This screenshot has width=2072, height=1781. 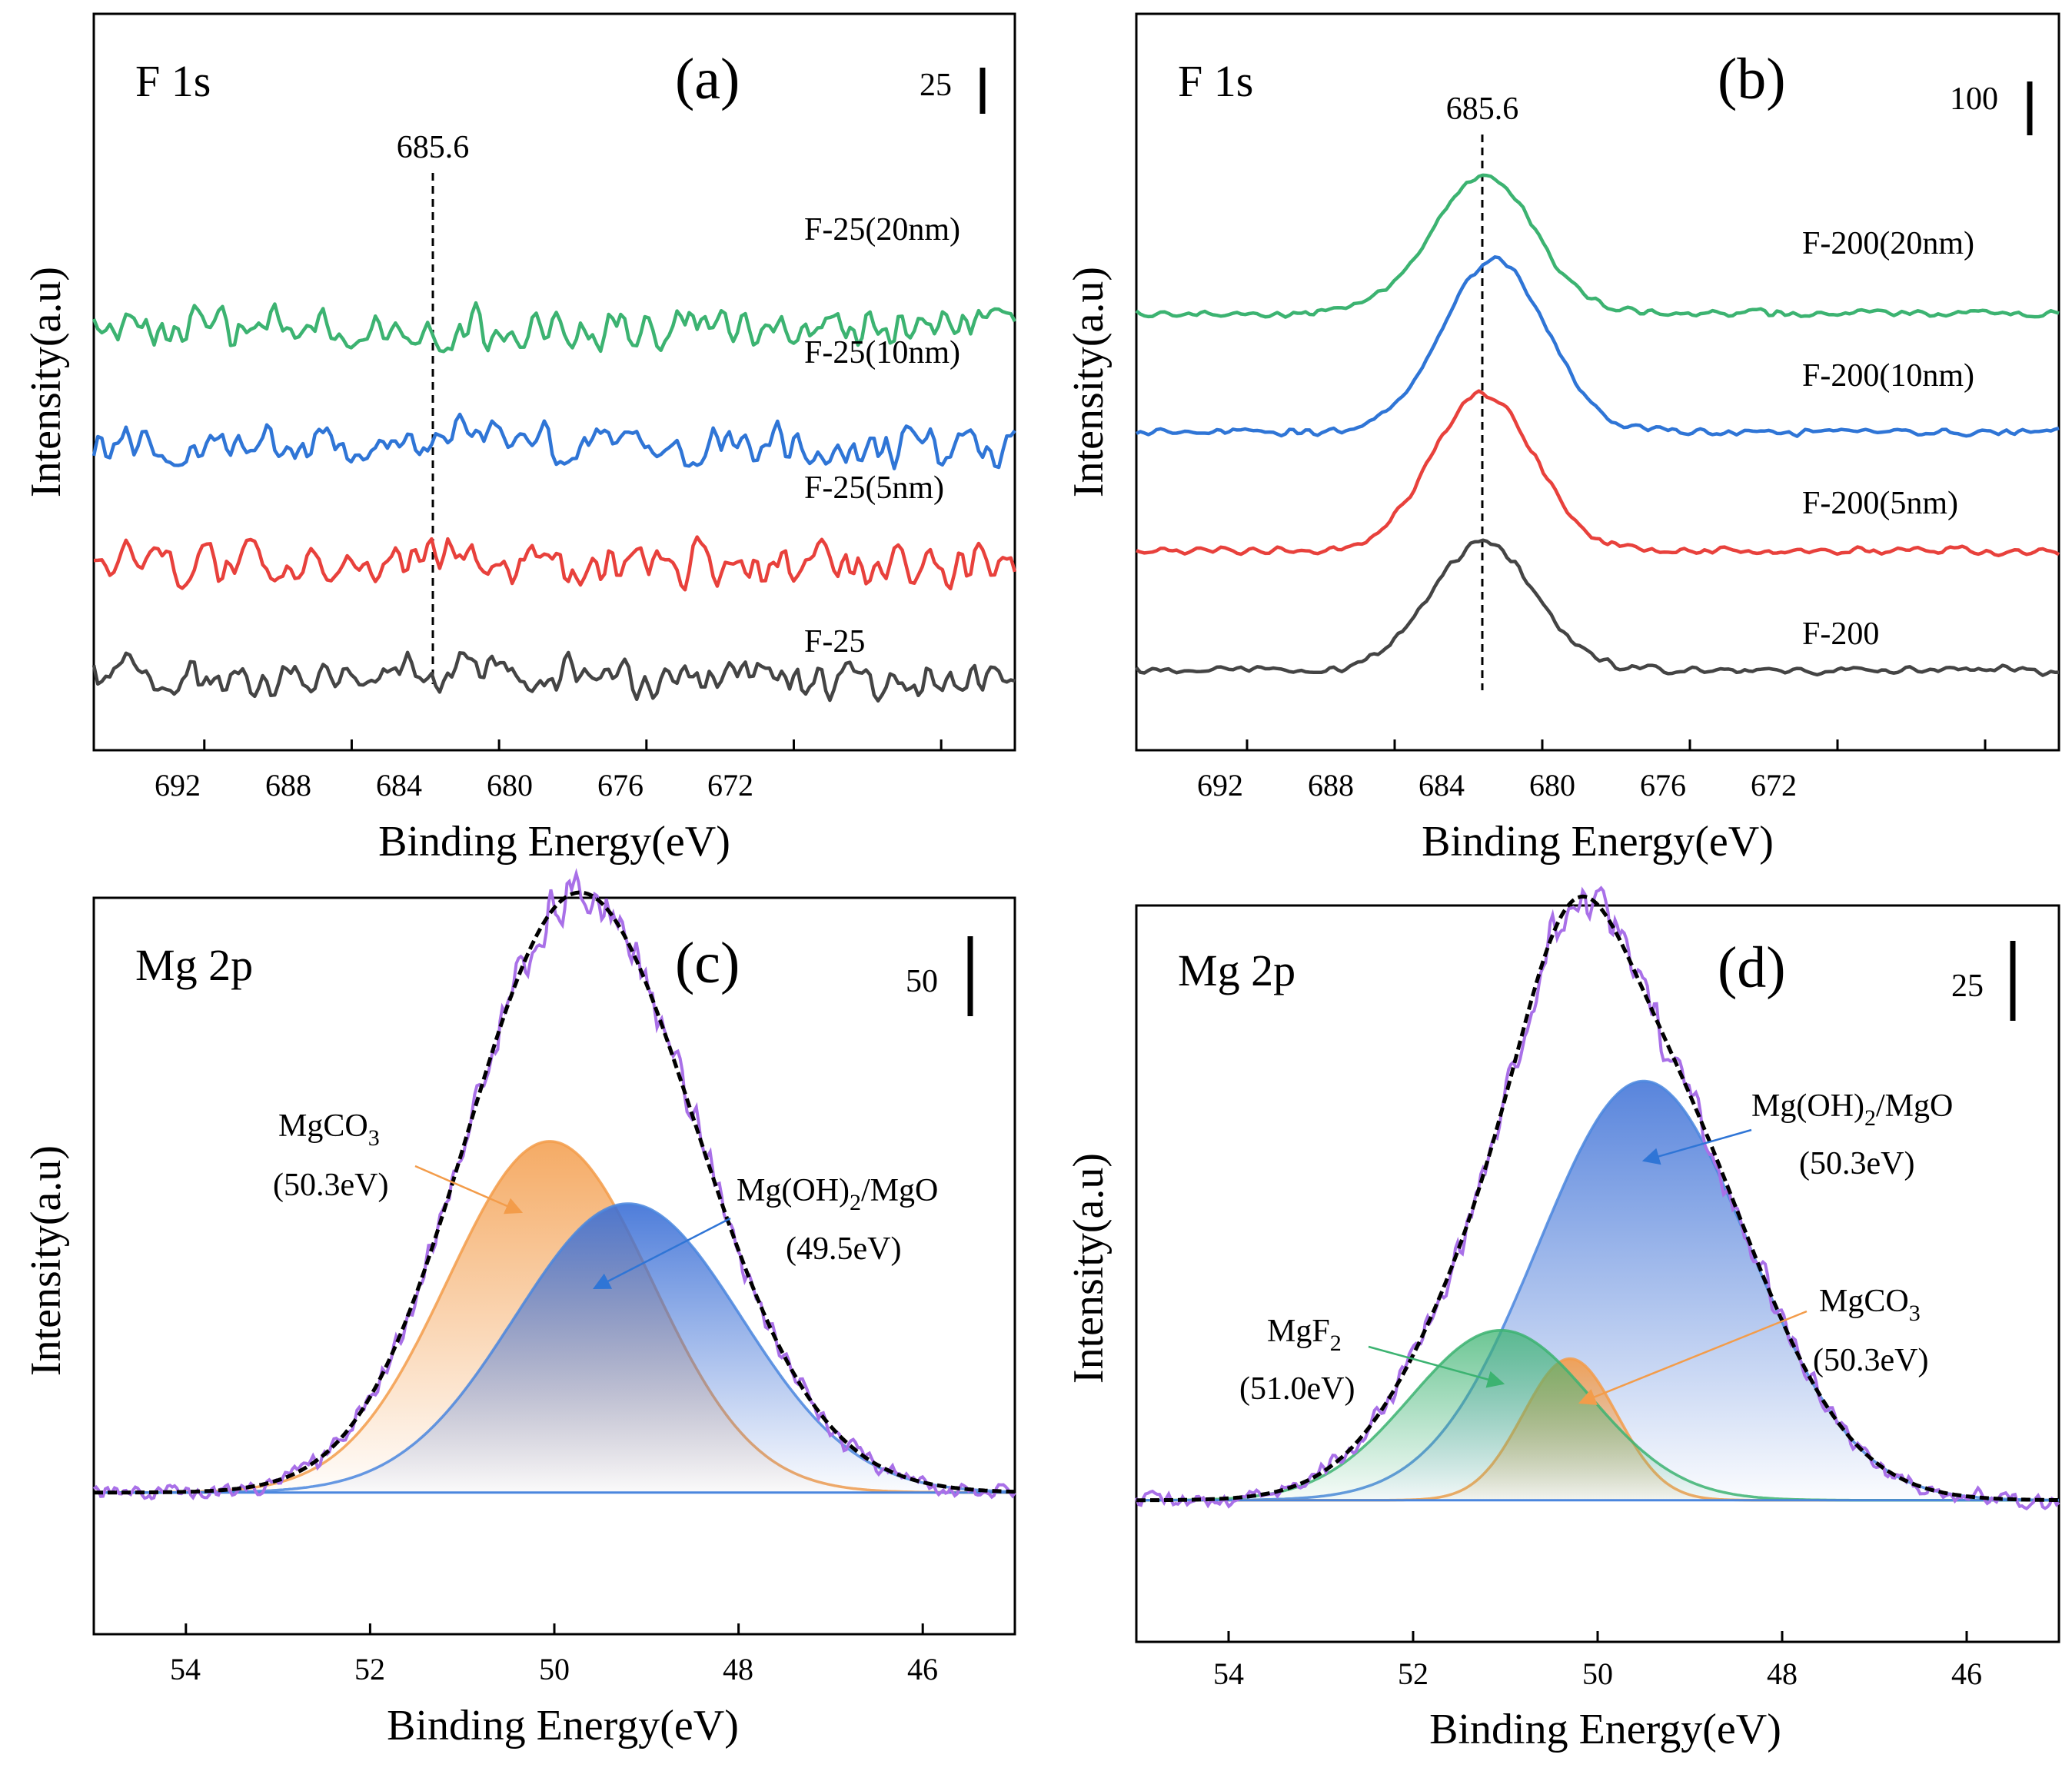 What do you see at coordinates (1663, 785) in the screenshot?
I see `panel-b-xtick-4: 676` at bounding box center [1663, 785].